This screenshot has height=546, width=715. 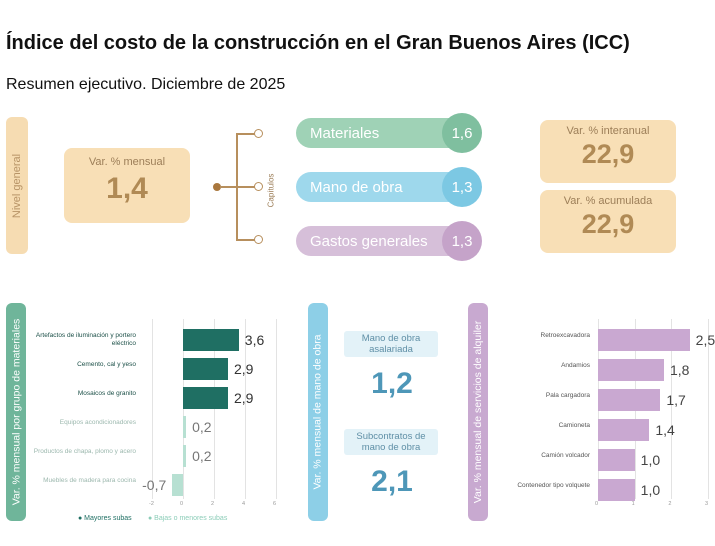 I want to click on legend-mayores: ● Mayores subas, so click(x=105, y=518).